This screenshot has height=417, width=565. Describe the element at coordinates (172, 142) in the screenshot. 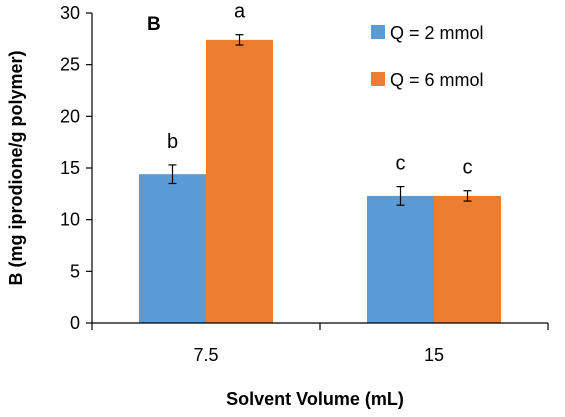

I see `significance-label: b` at that location.